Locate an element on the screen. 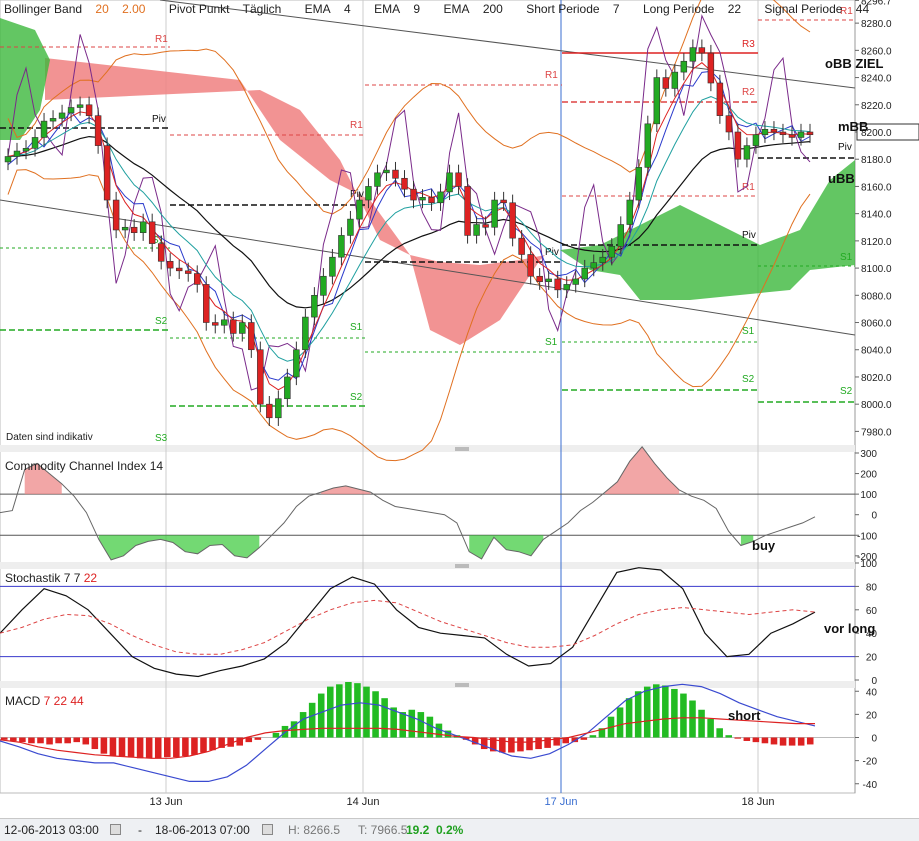  pivot-label: R3 is located at coordinates (748, 44).